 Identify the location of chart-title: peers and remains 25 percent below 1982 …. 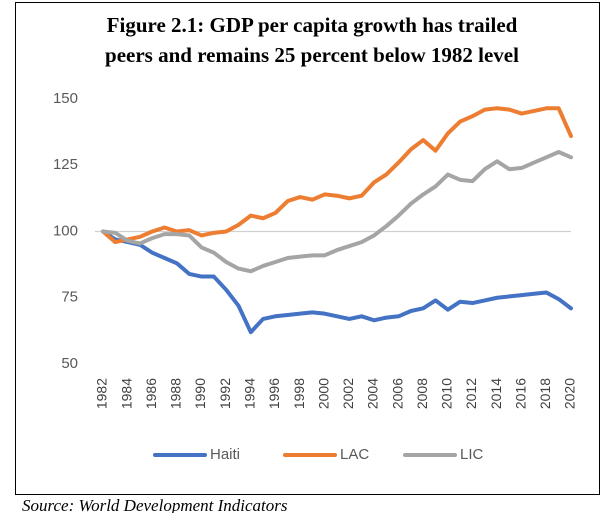
(312, 55).